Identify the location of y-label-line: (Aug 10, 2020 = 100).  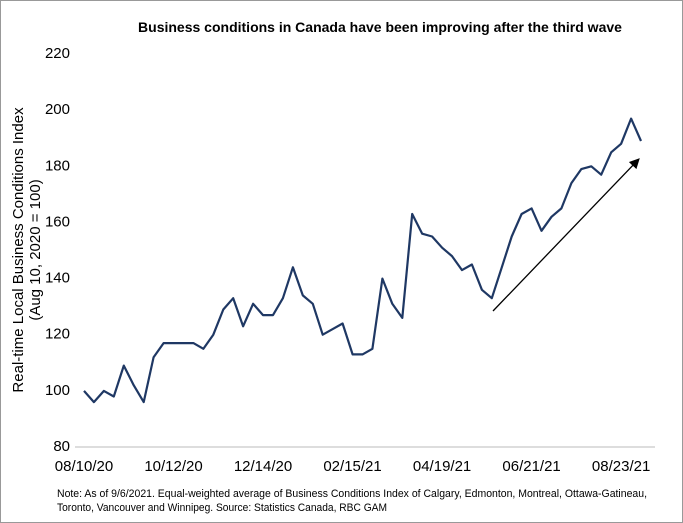
(35, 249).